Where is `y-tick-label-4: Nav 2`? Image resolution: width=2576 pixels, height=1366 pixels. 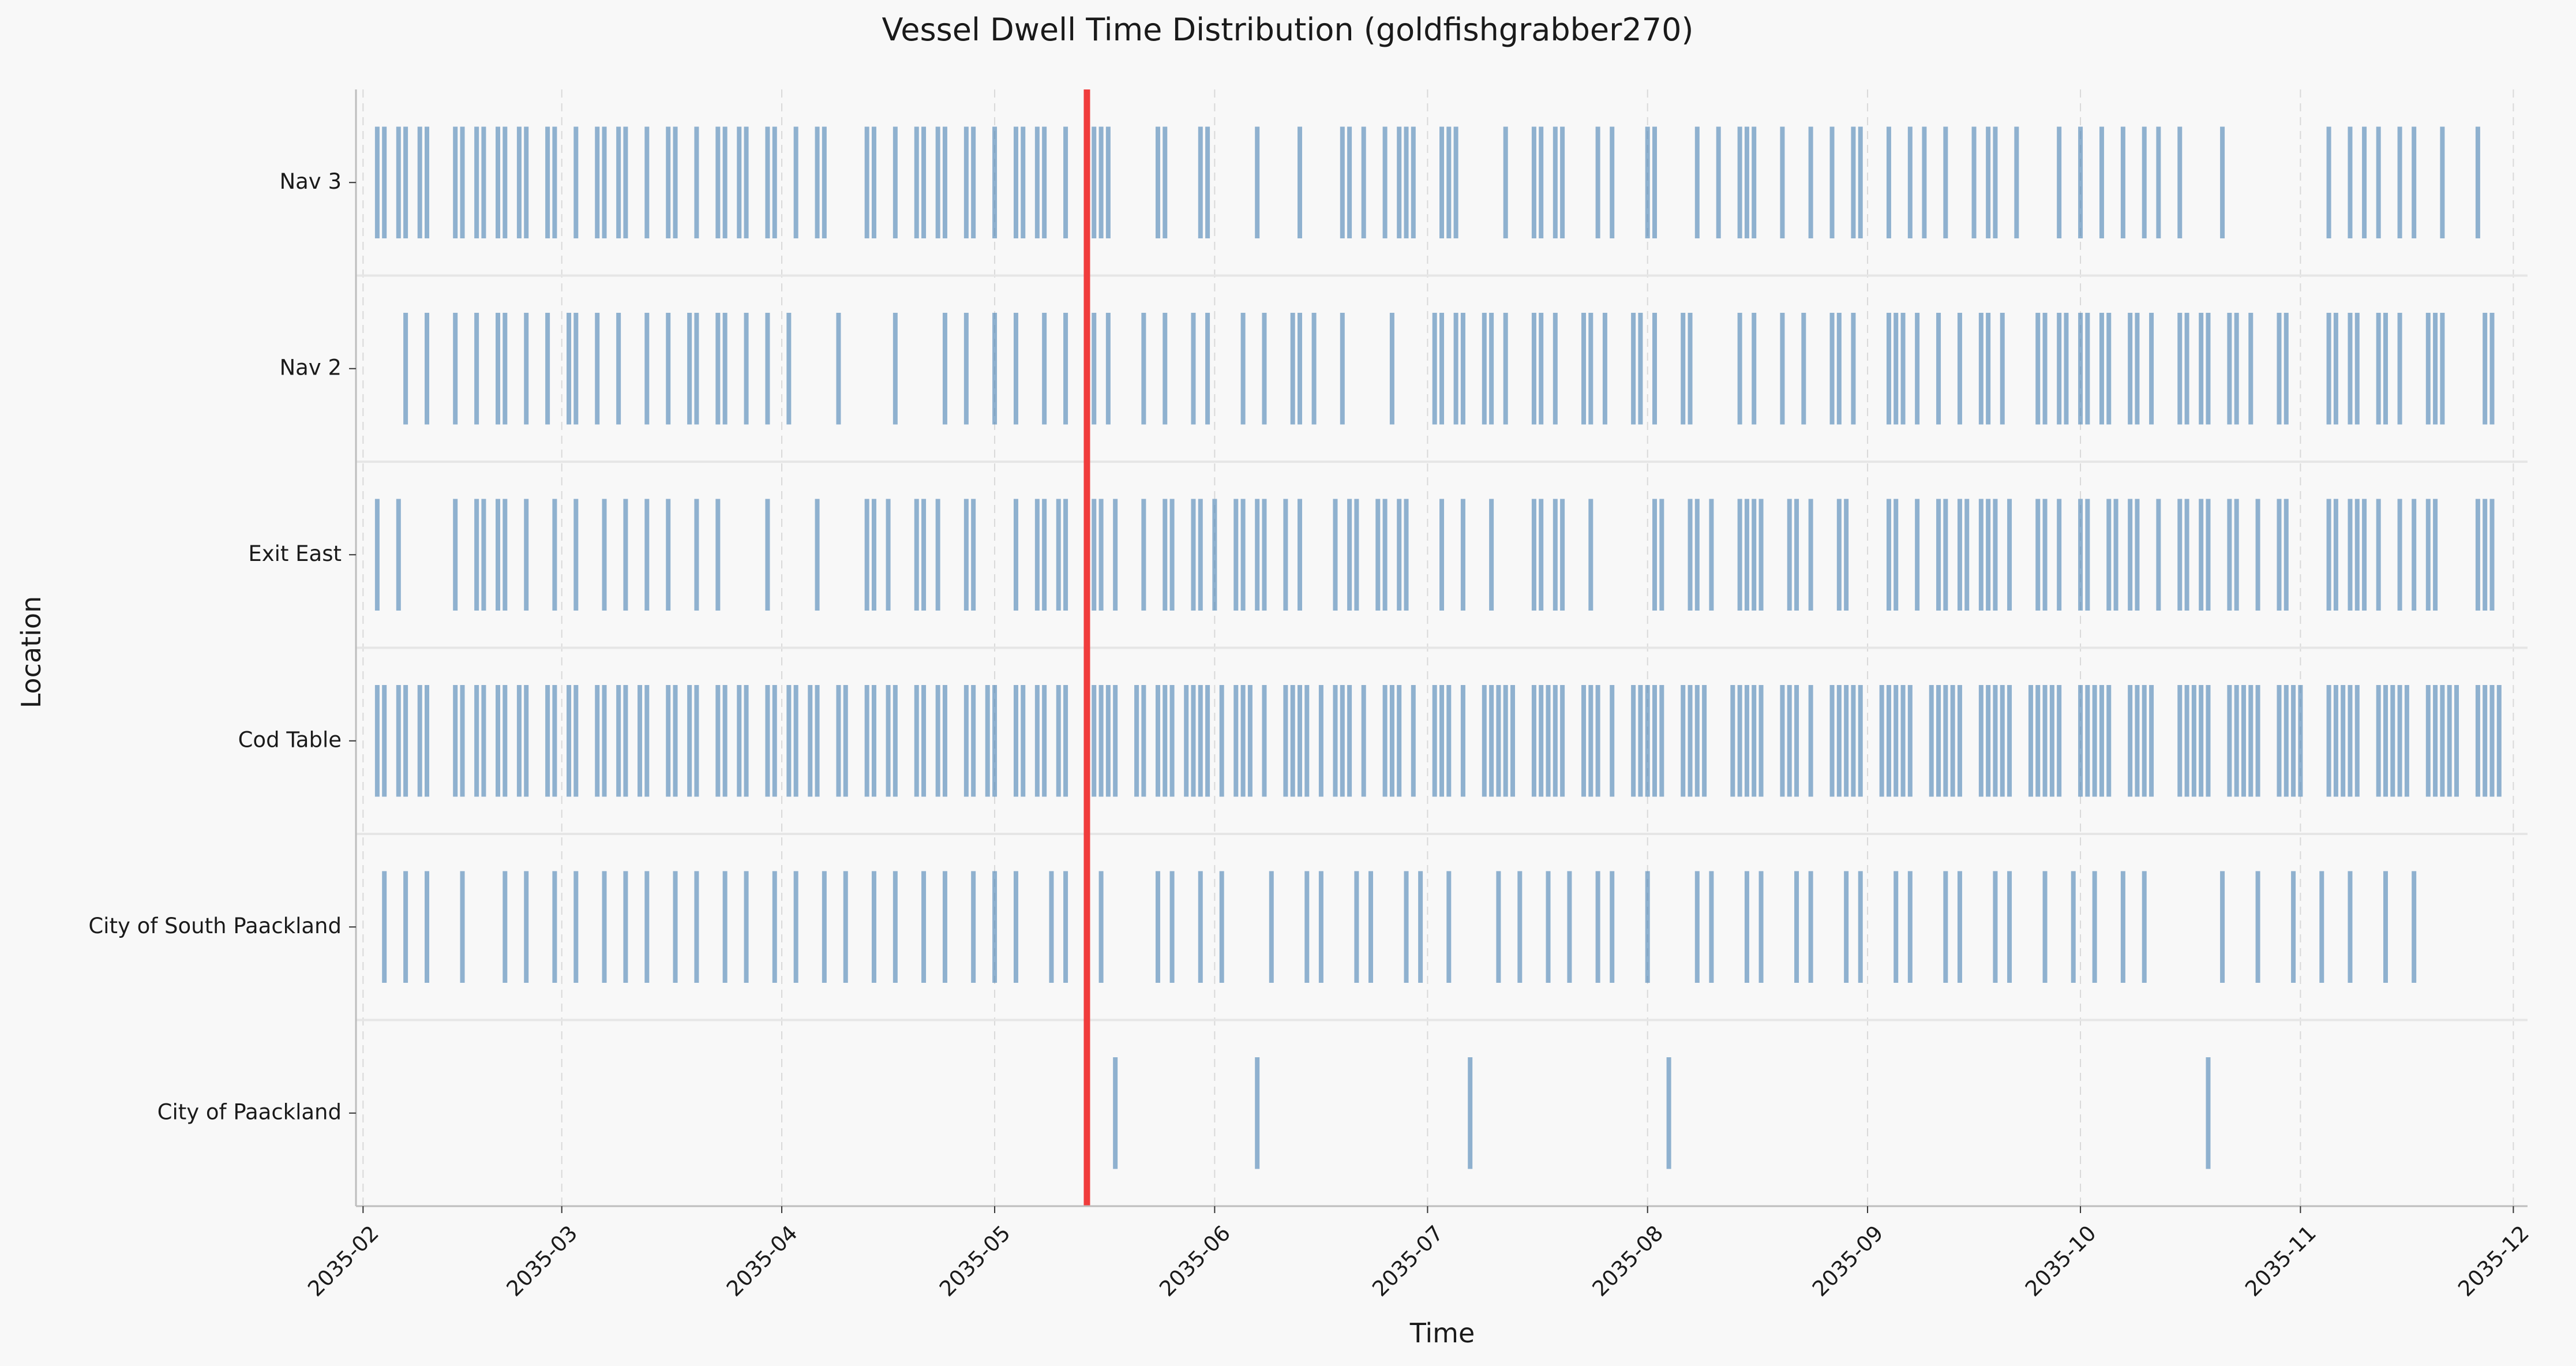 y-tick-label-4: Nav 2 is located at coordinates (310, 367).